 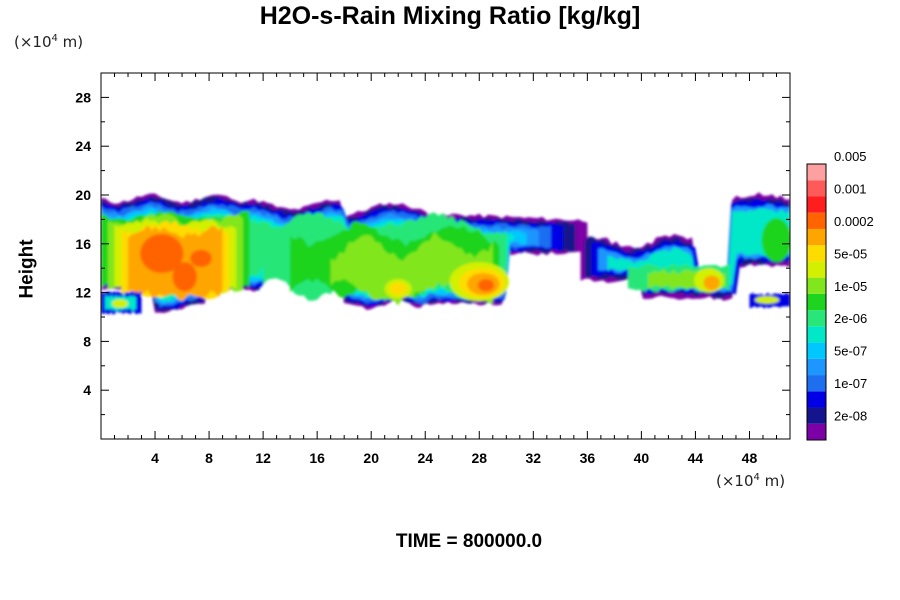 What do you see at coordinates (750, 458) in the screenshot?
I see `x-tick-label: 48` at bounding box center [750, 458].